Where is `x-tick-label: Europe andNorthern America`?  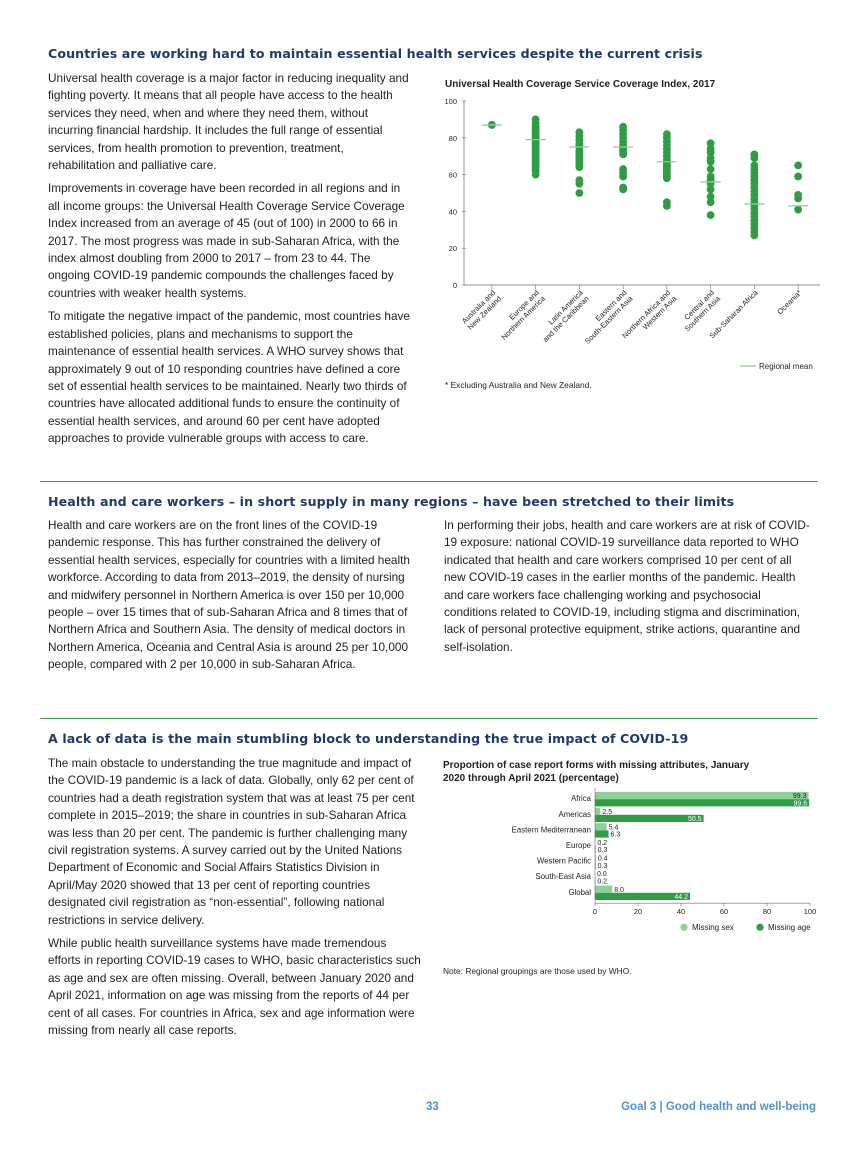 x-tick-label: Europe andNorthern America is located at coordinates (520, 314).